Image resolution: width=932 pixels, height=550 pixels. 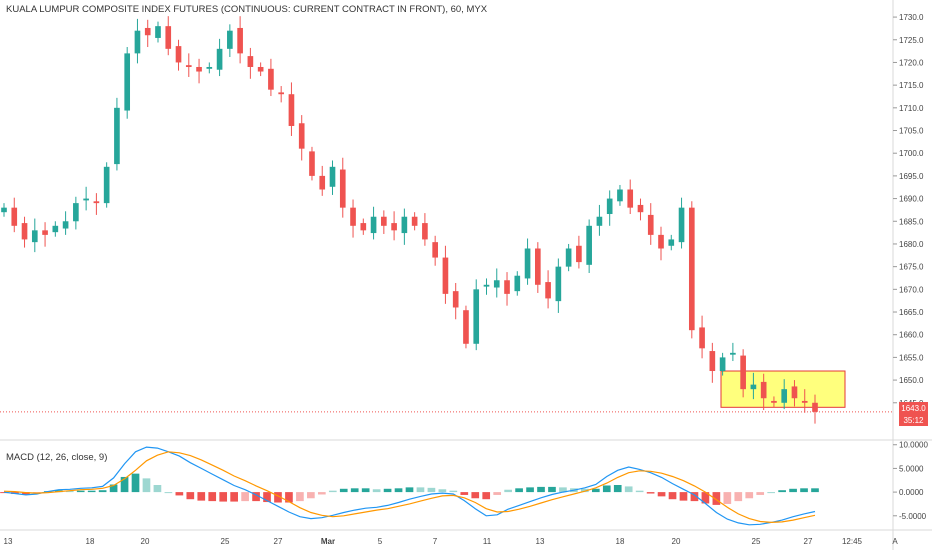 I want to click on price-tick-label: 1725.0, so click(x=911, y=40).